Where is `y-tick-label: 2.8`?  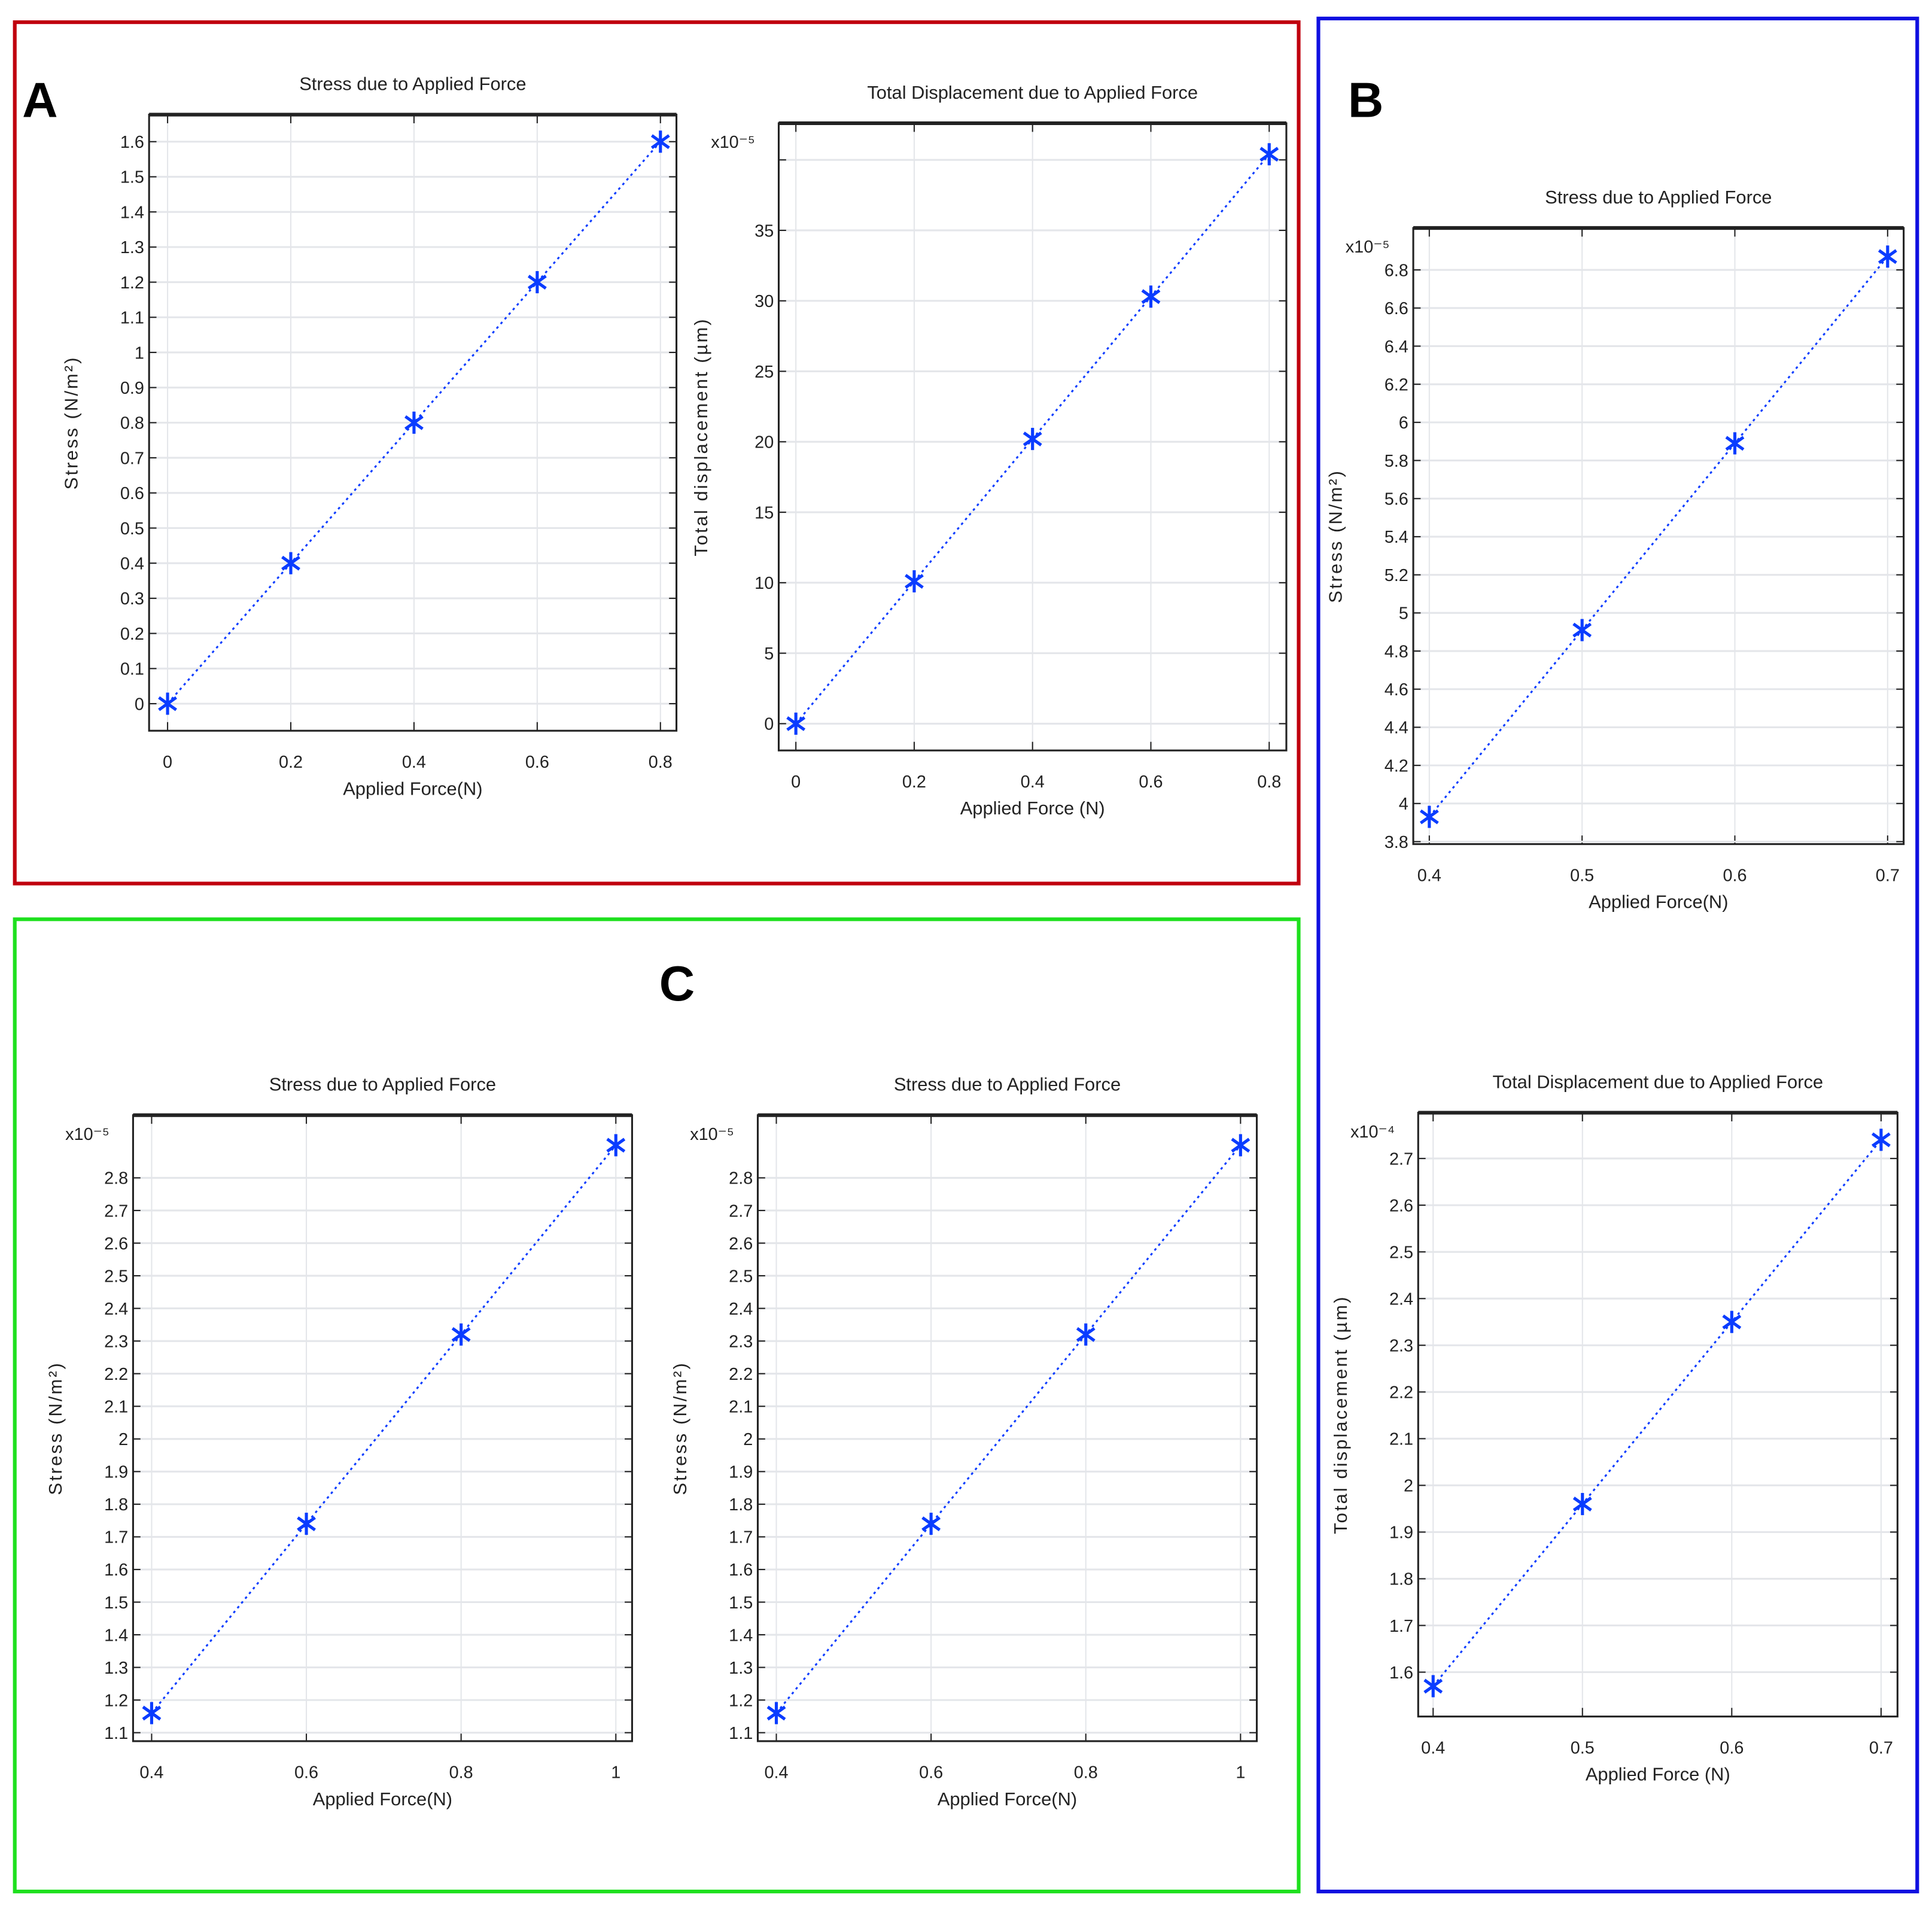 y-tick-label: 2.8 is located at coordinates (116, 1178).